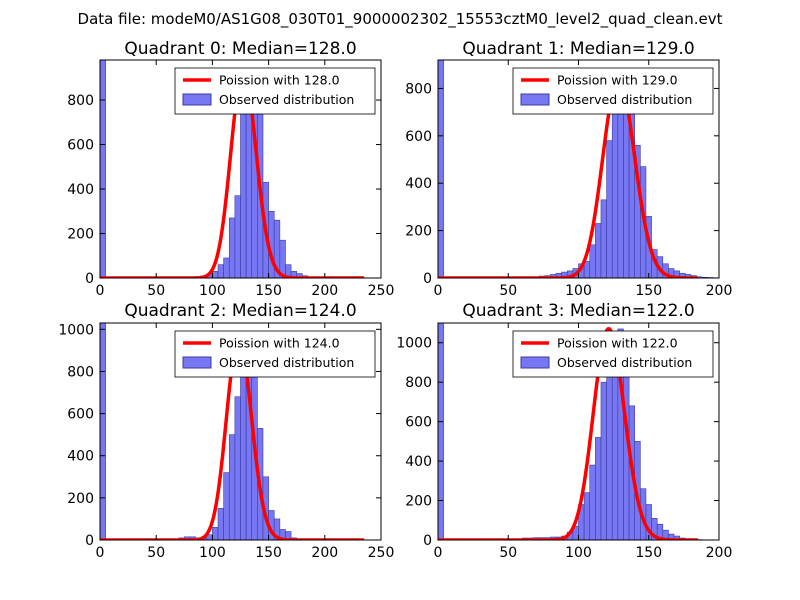 This screenshot has width=800, height=600. Describe the element at coordinates (240, 49) in the screenshot. I see `subplot-title: Quadrant 0: Median=128.0` at that location.